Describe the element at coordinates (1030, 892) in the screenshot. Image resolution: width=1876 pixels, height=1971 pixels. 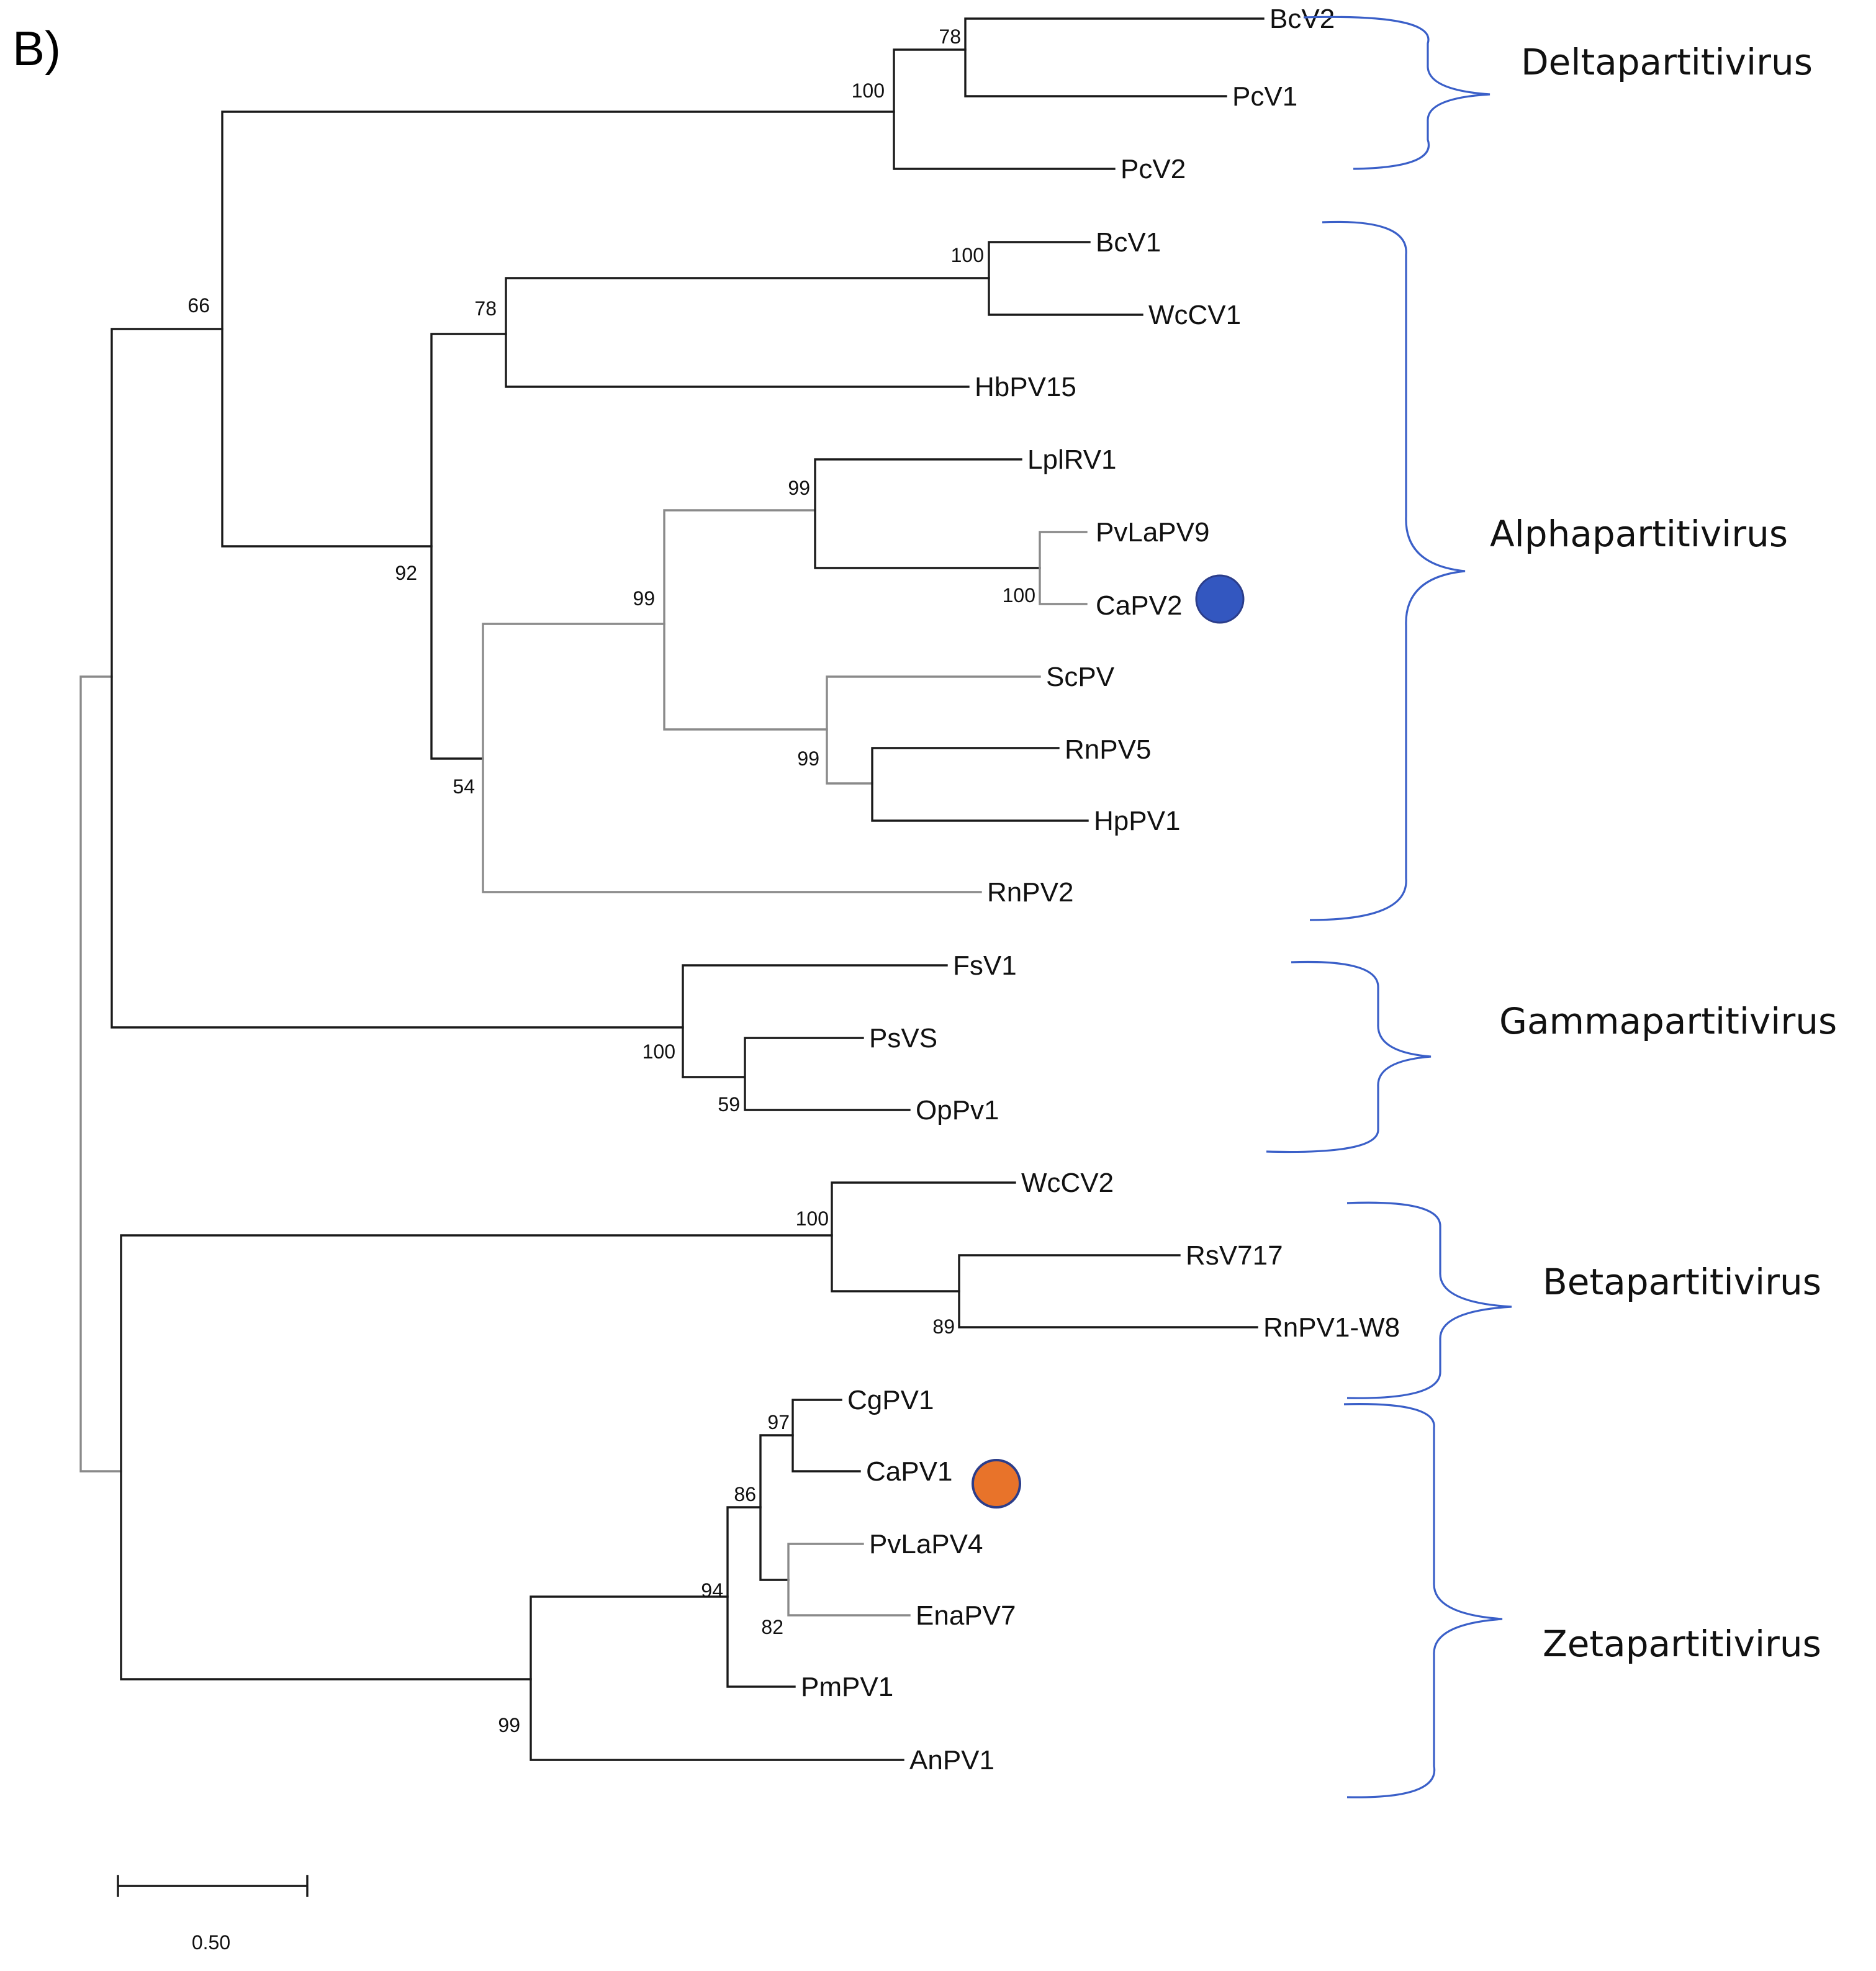
I see `leaf-label: RnPV2` at that location.